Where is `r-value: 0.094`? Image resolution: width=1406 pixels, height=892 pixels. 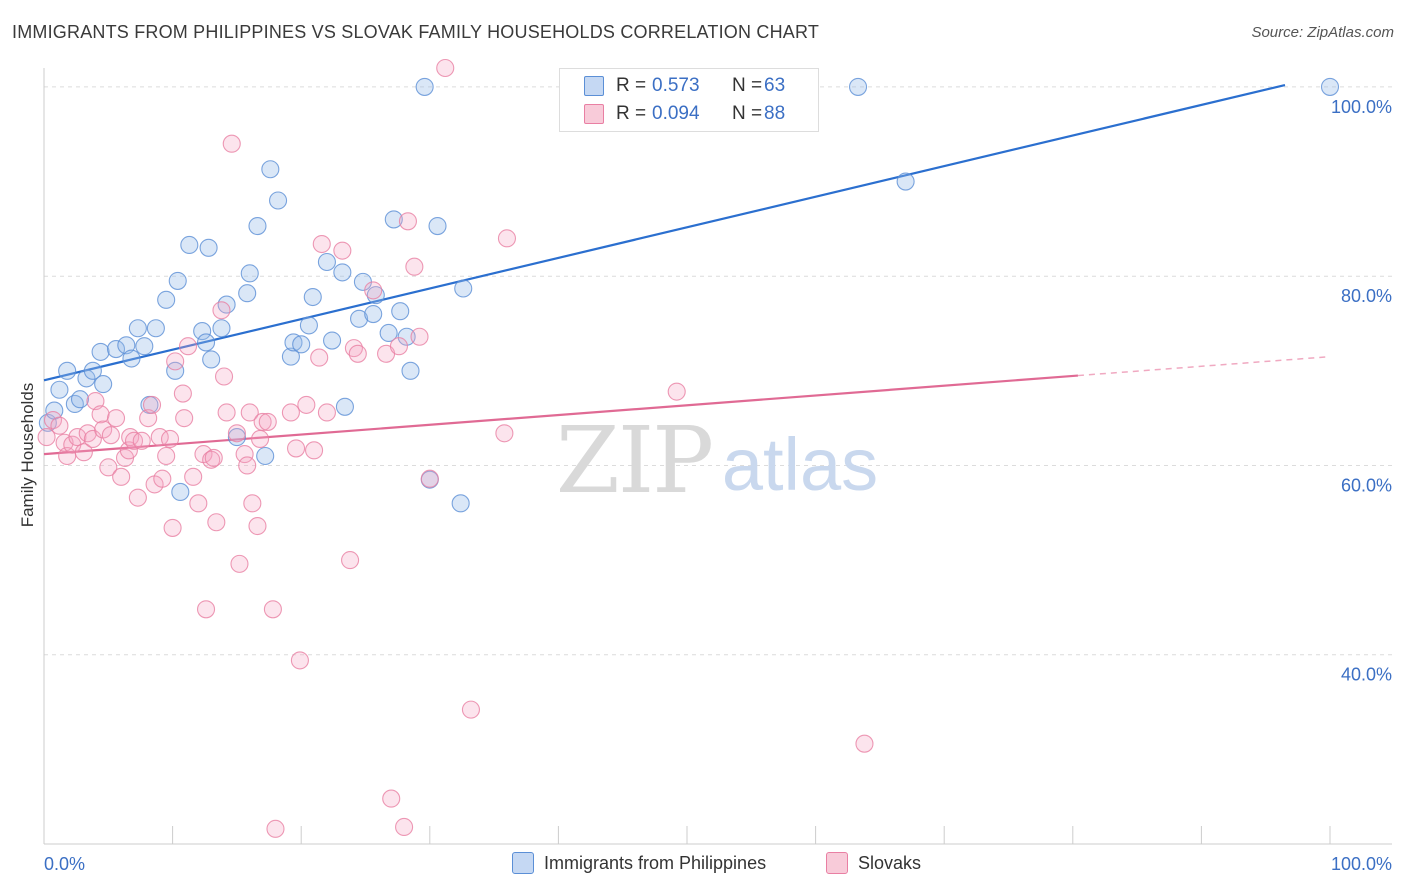 r-value: 0.094 is located at coordinates (676, 113).